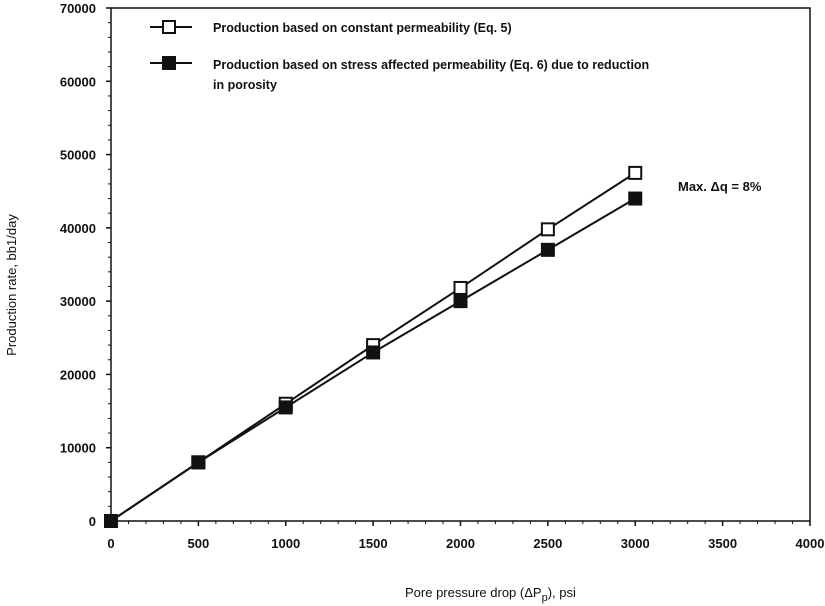  I want to click on legend-marker-open-square, so click(169, 27).